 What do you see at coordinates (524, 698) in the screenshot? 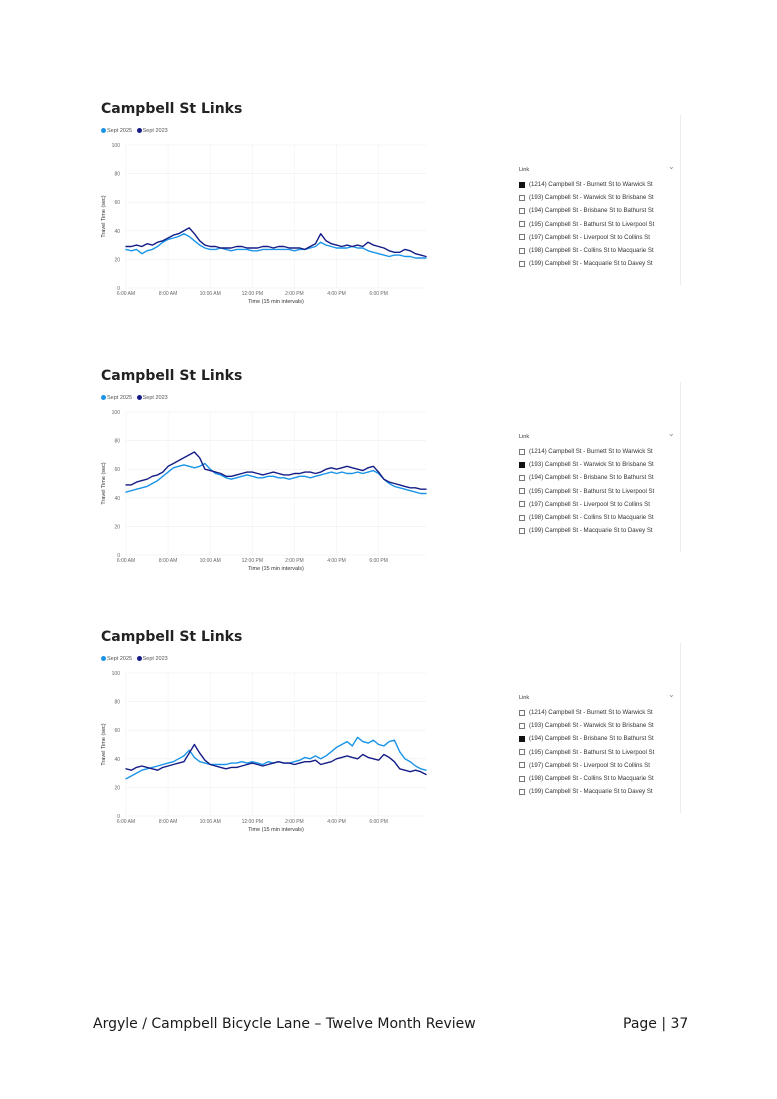
I see `slicer-header: Link` at bounding box center [524, 698].